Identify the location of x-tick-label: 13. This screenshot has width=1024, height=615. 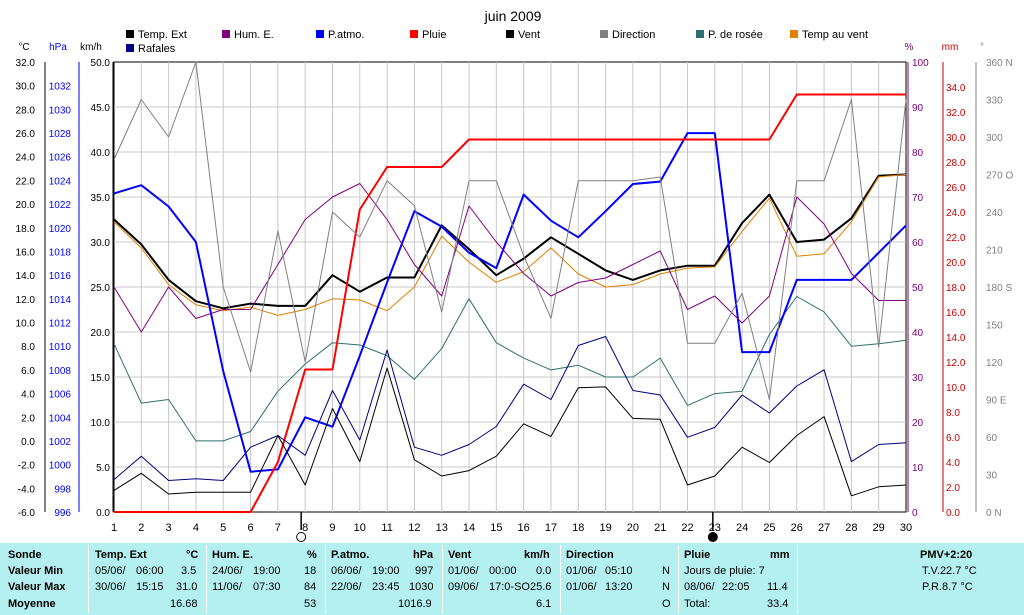
(442, 528).